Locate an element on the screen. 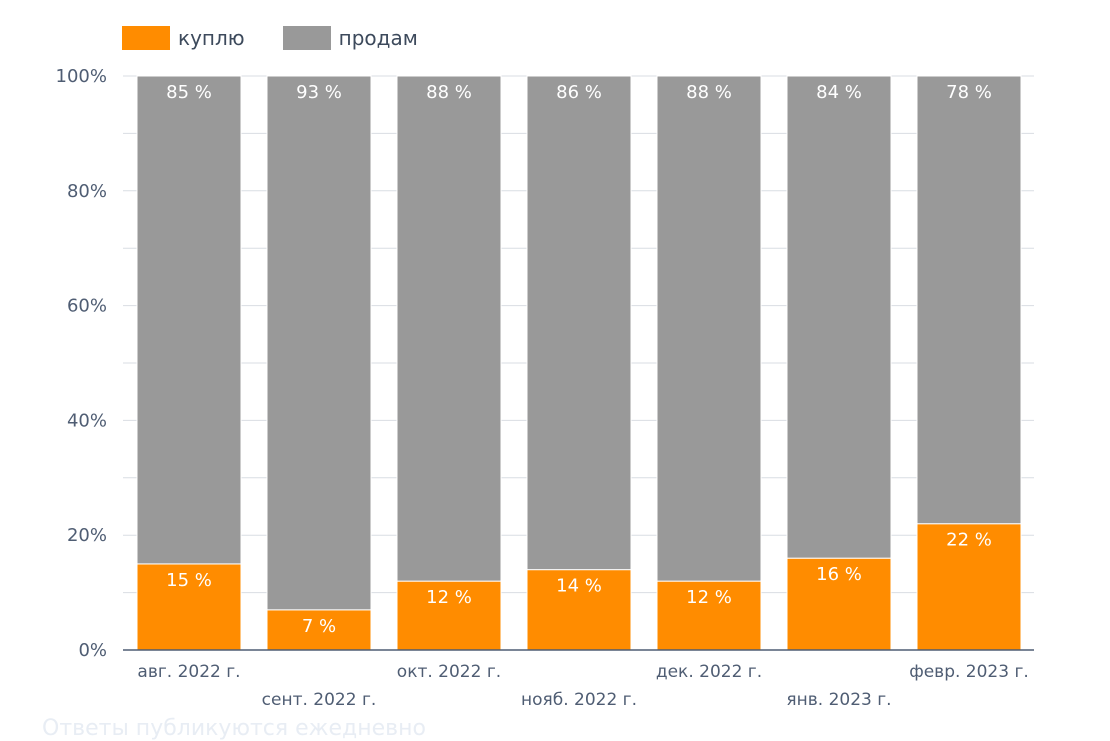  data-label-buy: 15 % is located at coordinates (189, 580).